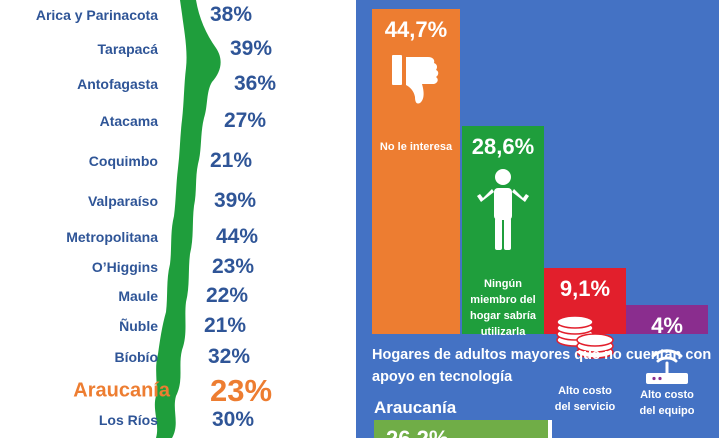 The image size is (719, 438). Describe the element at coordinates (416, 29) in the screenshot. I see `reason-value: 44,7%` at that location.